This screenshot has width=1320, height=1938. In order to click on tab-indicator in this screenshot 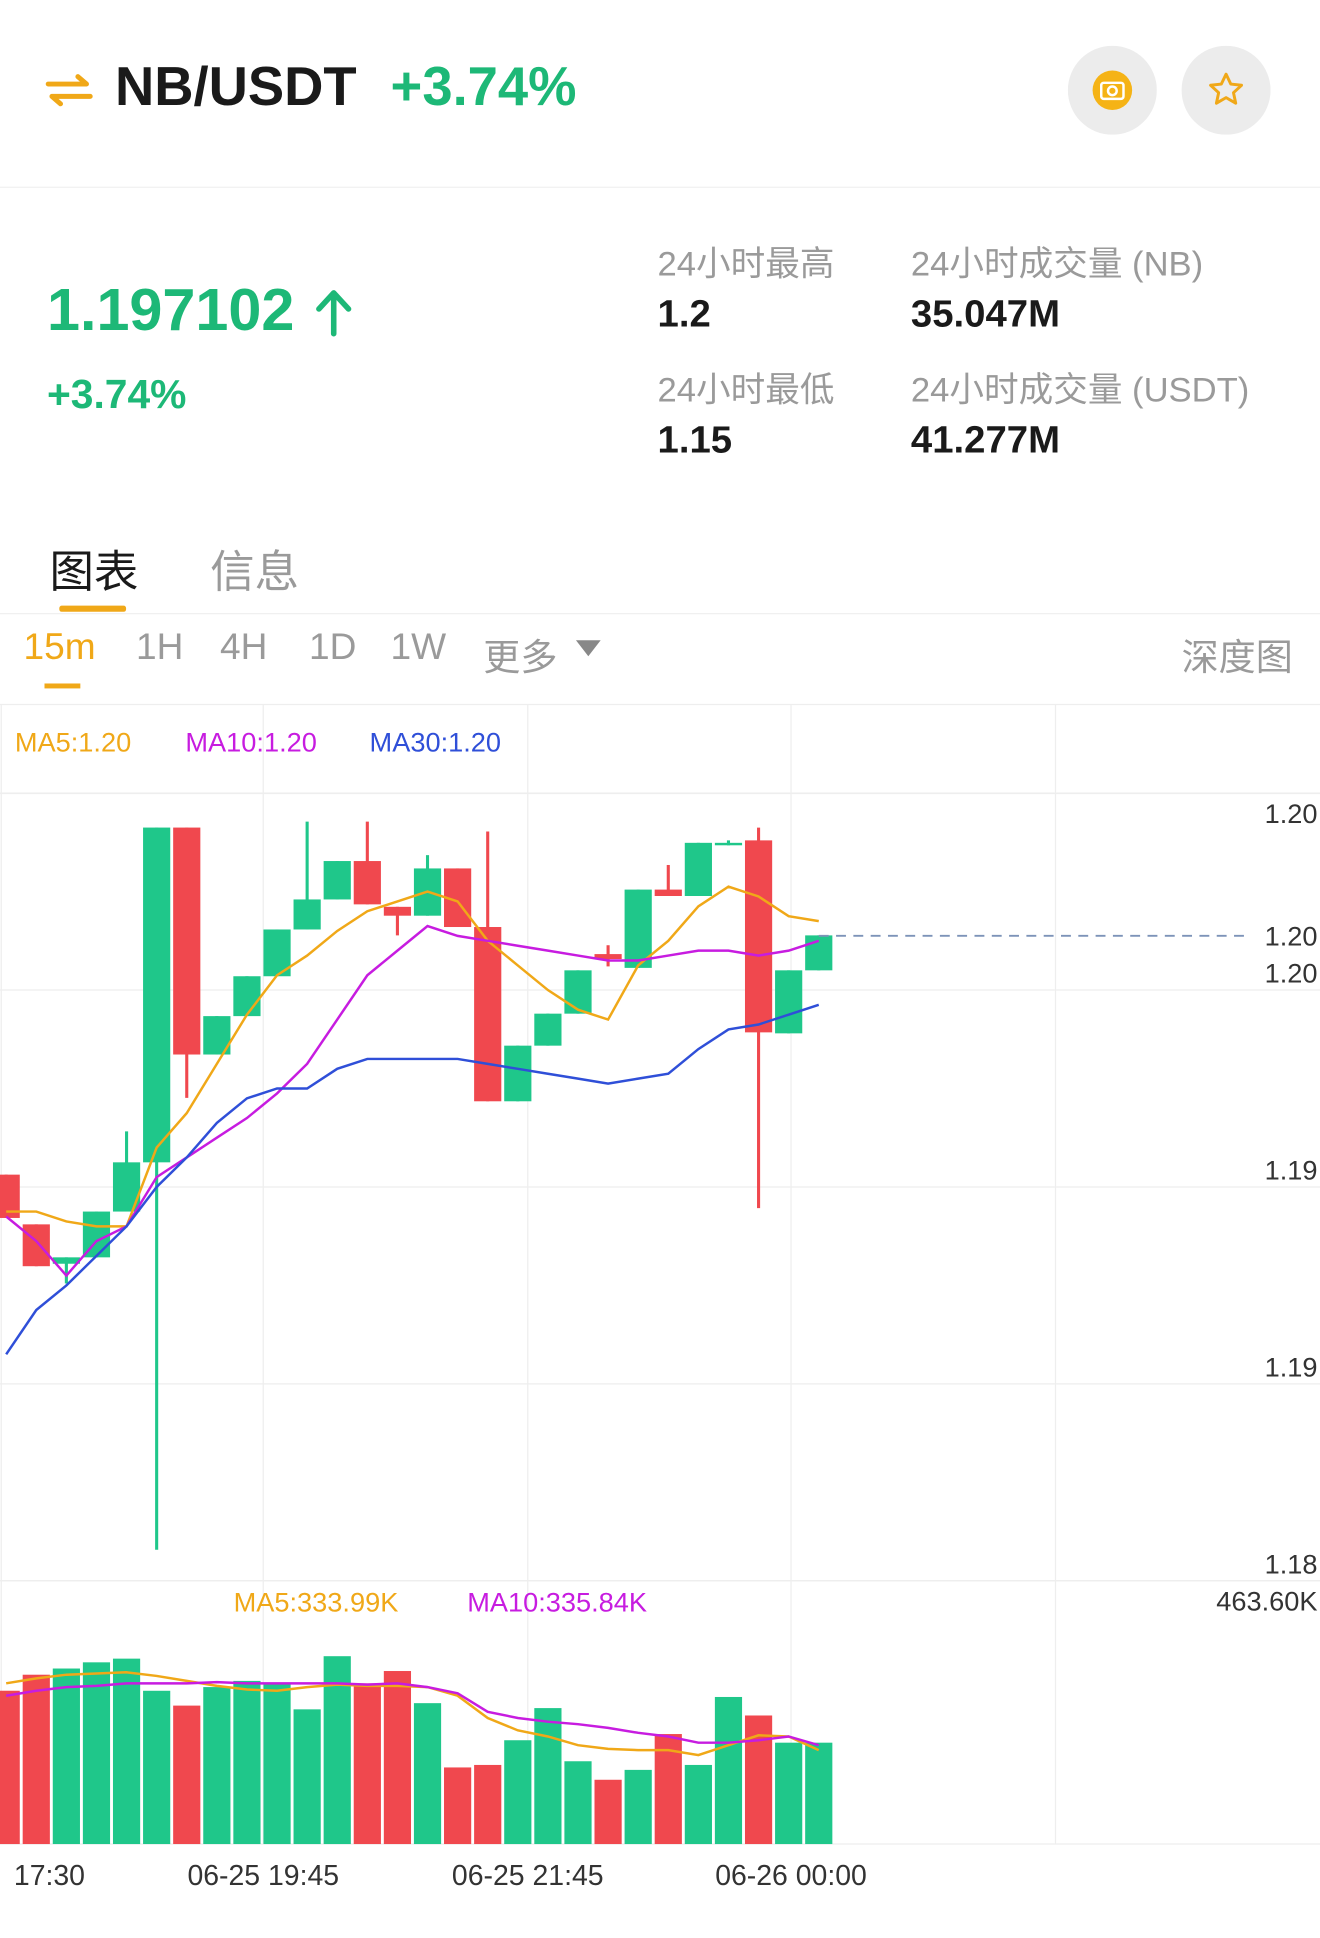, I will do `click(93, 608)`.